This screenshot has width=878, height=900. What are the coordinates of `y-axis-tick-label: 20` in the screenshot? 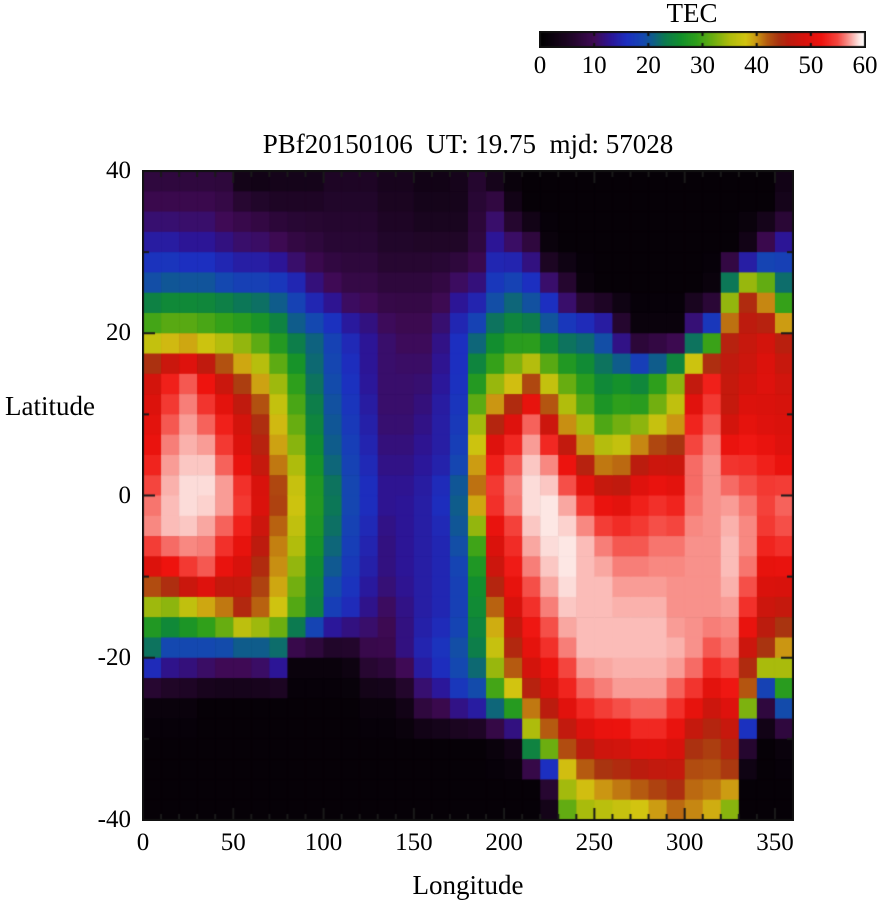 It's located at (118, 333).